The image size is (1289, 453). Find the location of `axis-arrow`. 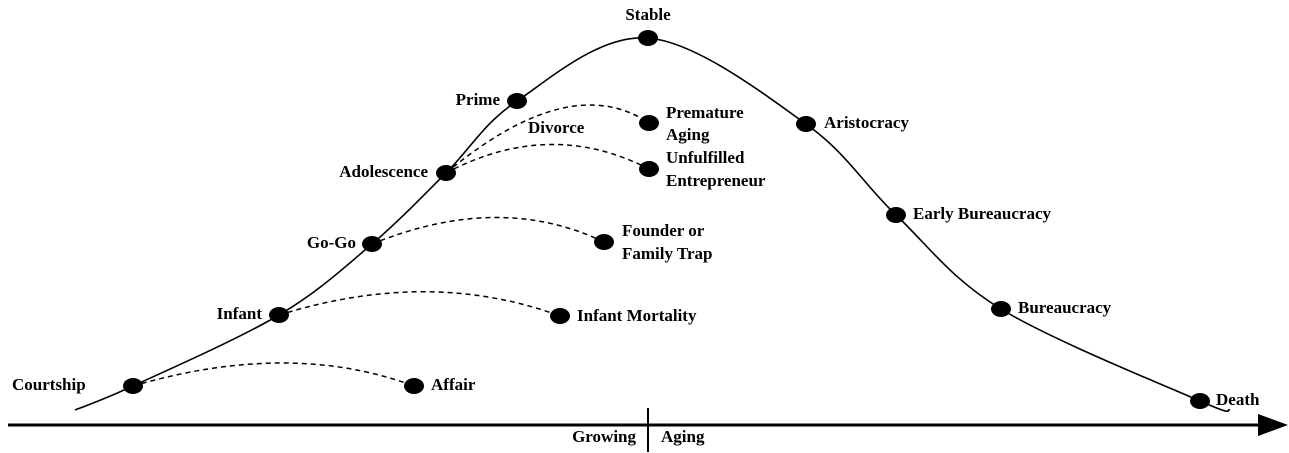

axis-arrow is located at coordinates (1273, 425).